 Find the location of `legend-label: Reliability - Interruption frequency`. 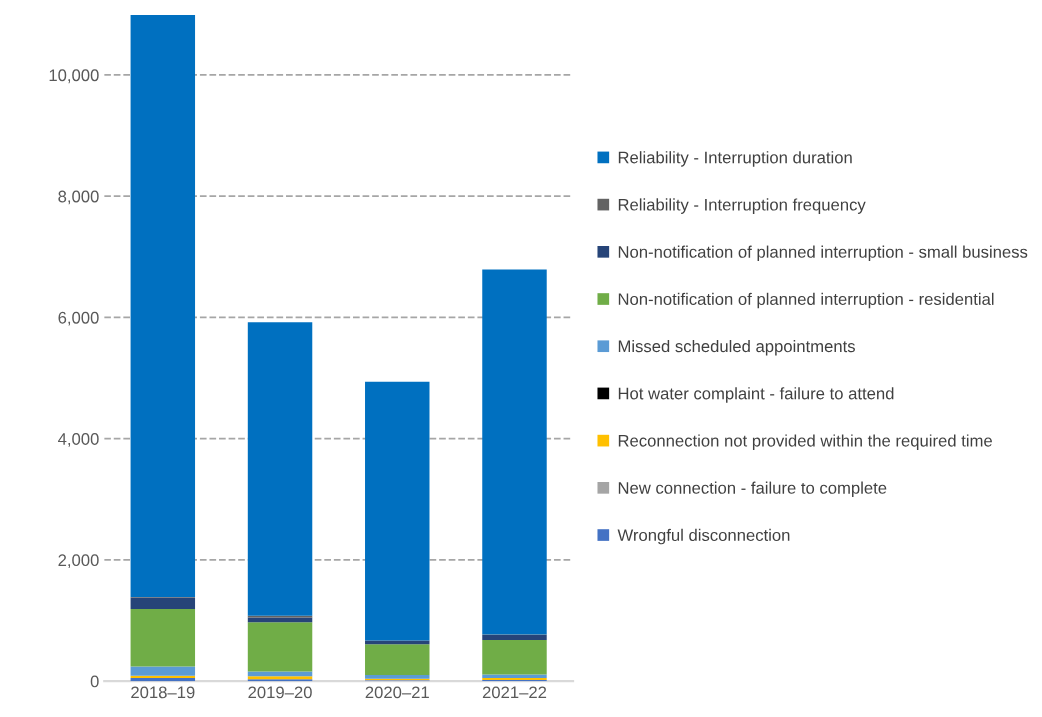

legend-label: Reliability - Interruption frequency is located at coordinates (742, 206).